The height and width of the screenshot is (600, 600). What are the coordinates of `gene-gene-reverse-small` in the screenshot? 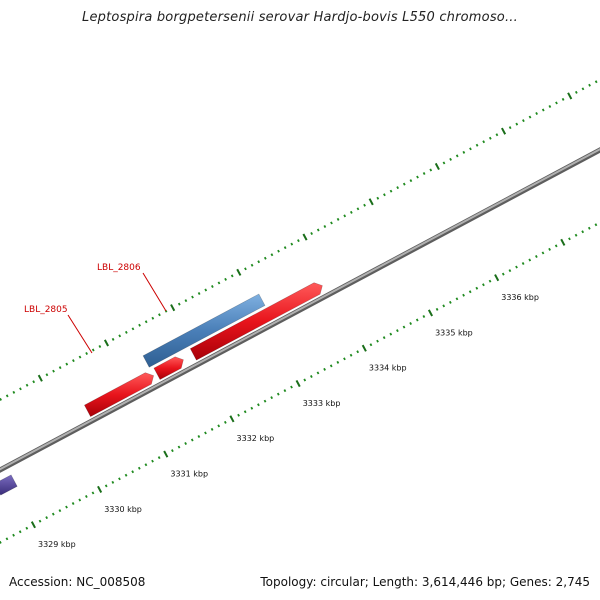 It's located at (168, 368).